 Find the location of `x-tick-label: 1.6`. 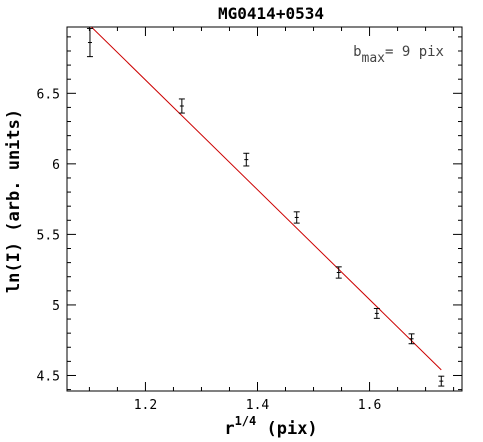

x-tick-label: 1.6 is located at coordinates (369, 405).